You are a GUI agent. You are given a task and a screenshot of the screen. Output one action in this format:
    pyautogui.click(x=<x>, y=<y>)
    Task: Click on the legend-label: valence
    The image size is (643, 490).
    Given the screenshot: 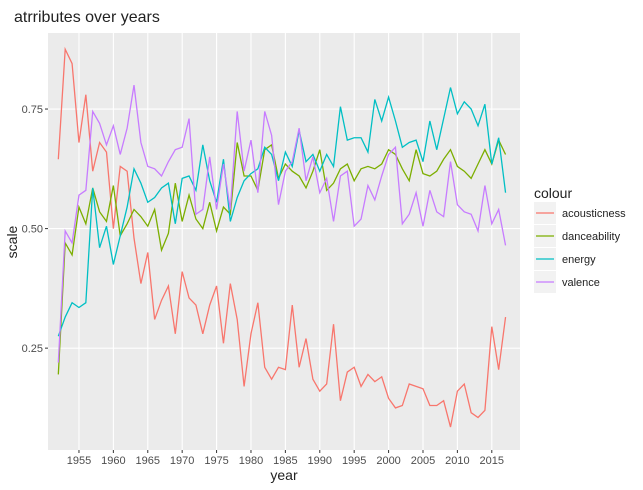 What is the action you would take?
    pyautogui.click(x=581, y=283)
    